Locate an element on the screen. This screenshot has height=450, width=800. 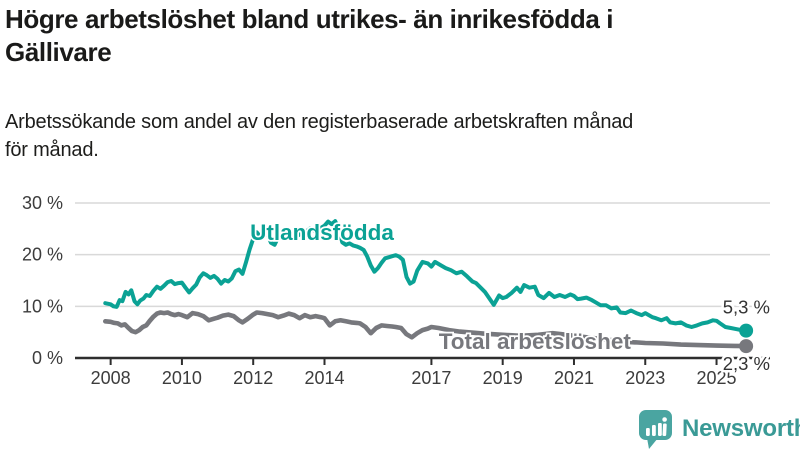
y-tick-label-10: 10 % is located at coordinates (42, 306).